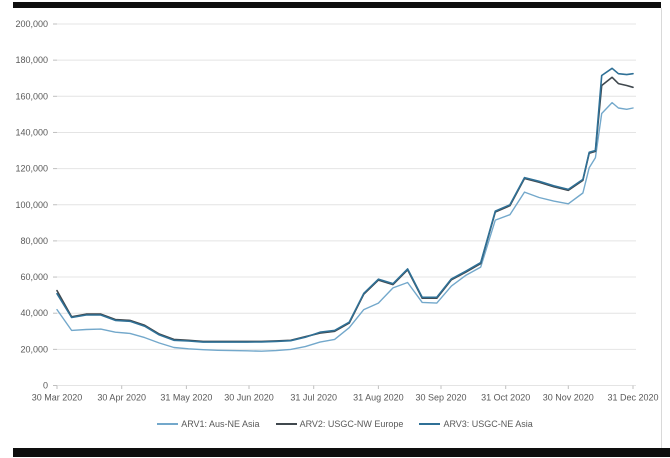 The height and width of the screenshot is (458, 670). Describe the element at coordinates (220, 424) in the screenshot. I see `legend-label: ARV1: Aus-NE Asia` at that location.